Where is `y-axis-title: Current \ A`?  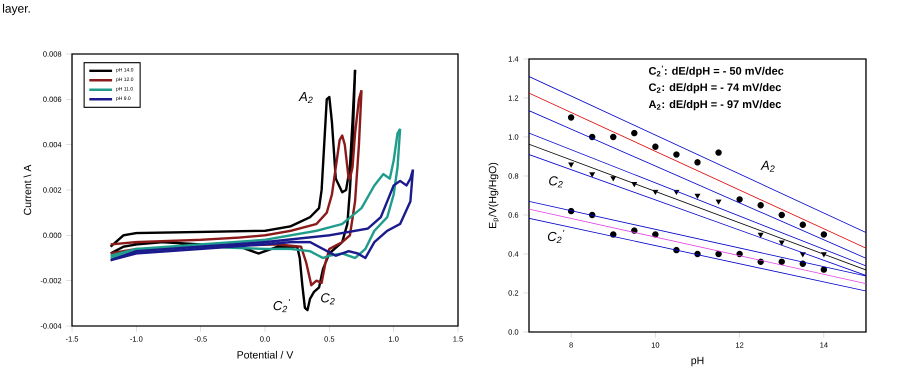
y-axis-title: Current \ A is located at coordinates (28, 189).